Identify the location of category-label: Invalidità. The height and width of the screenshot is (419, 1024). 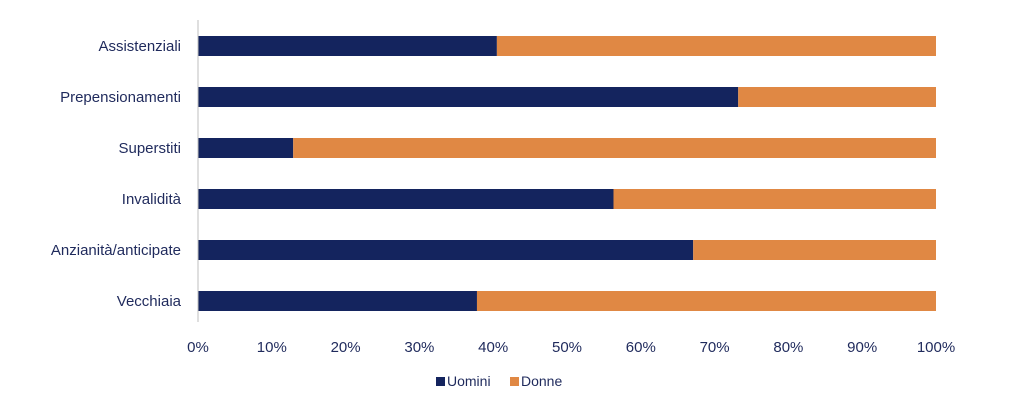
(152, 199).